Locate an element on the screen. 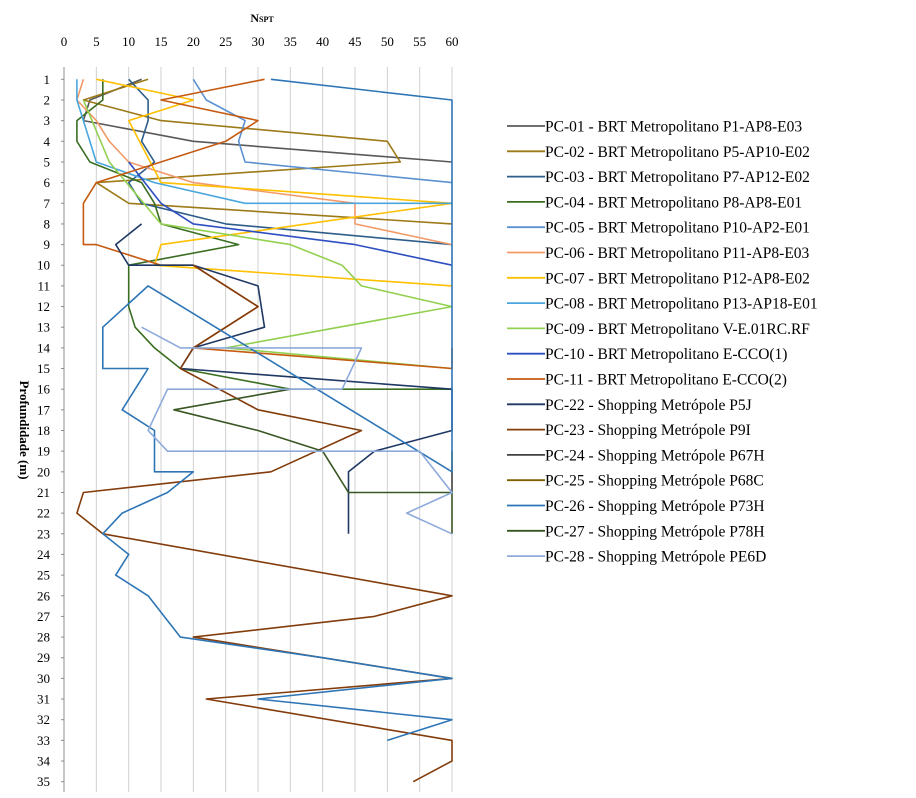 The image size is (916, 798). x-tick-label: 20 is located at coordinates (193, 41).